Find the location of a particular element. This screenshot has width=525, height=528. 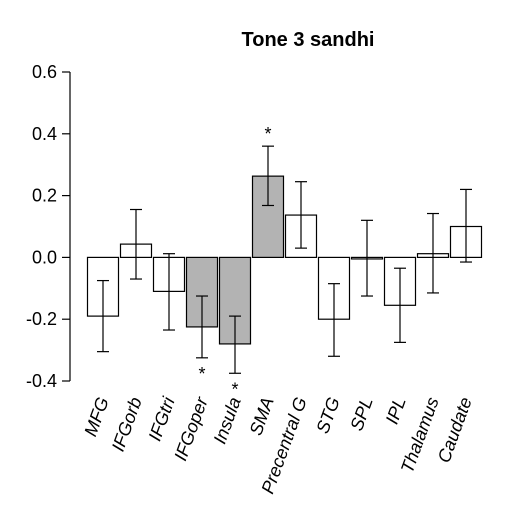

category-label: IPL is located at coordinates (396, 411).